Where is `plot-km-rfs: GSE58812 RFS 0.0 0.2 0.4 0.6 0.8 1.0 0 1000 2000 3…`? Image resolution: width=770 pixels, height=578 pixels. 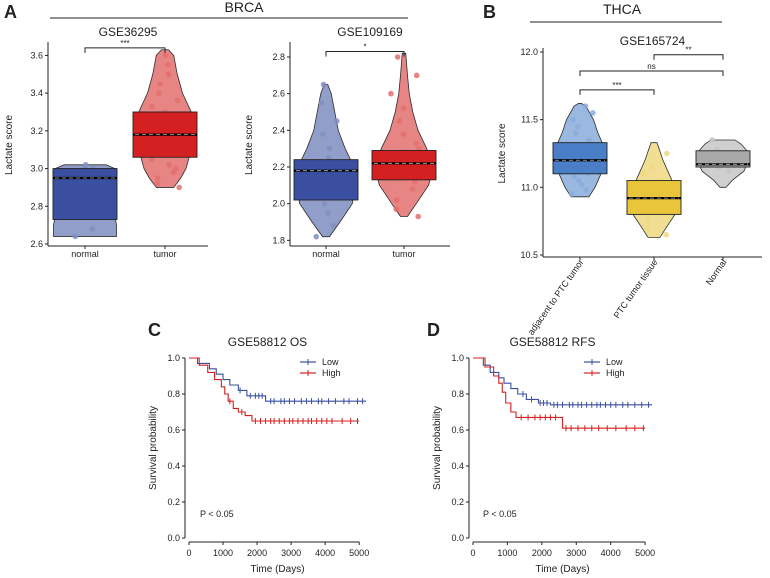 plot-km-rfs: GSE58812 RFS 0.0 0.2 0.4 0.6 0.8 1.0 0 1000 2000 3… is located at coordinates (543, 455).